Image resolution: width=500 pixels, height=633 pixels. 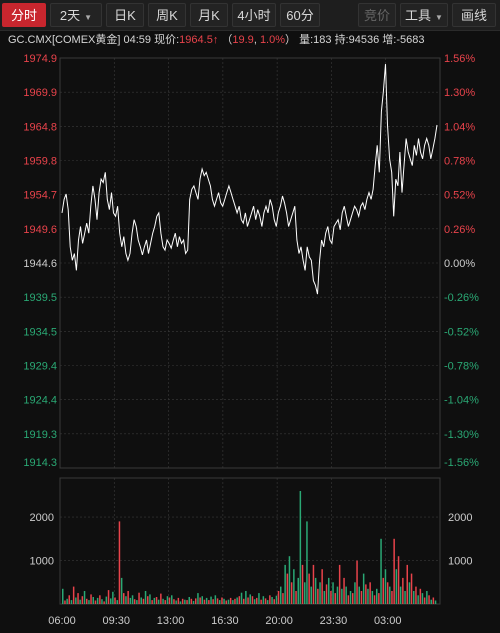 I want to click on symbol-name: GC.CMX[COMEX黄金], so click(x=64, y=40).